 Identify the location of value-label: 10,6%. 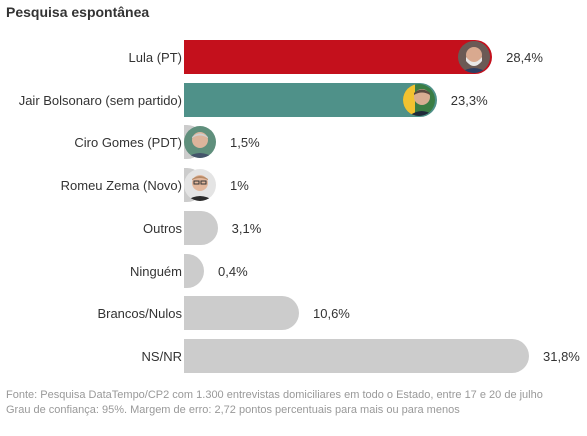
(331, 314).